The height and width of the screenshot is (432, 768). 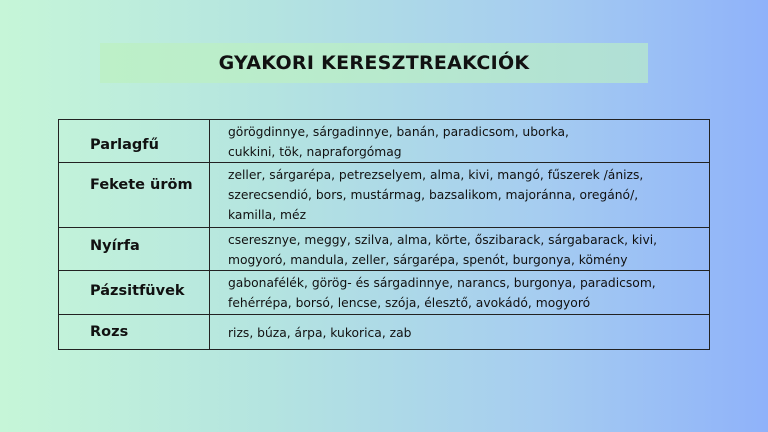 What do you see at coordinates (134, 141) in the screenshot?
I see `allergen-label: Parlagfű` at bounding box center [134, 141].